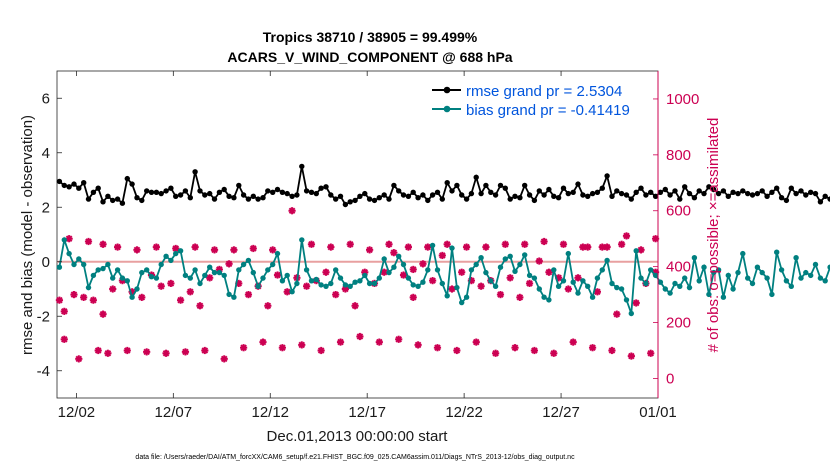 This screenshot has width=830, height=470. What do you see at coordinates (43, 371) in the screenshot?
I see `y-tick-label-left: -4` at bounding box center [43, 371].